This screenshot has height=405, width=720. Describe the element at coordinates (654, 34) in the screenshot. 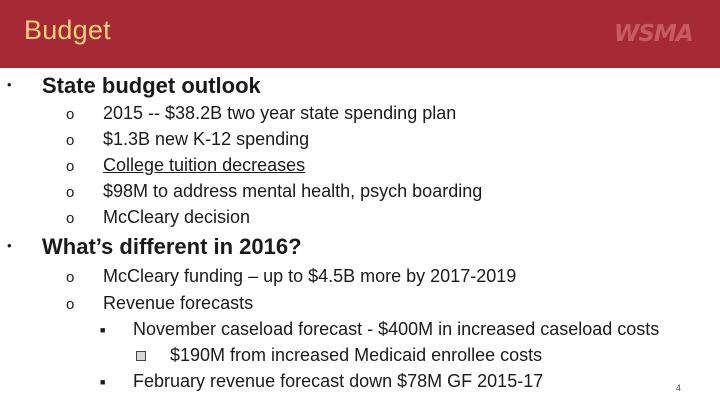

I see `wsma-logo: WSMA` at that location.